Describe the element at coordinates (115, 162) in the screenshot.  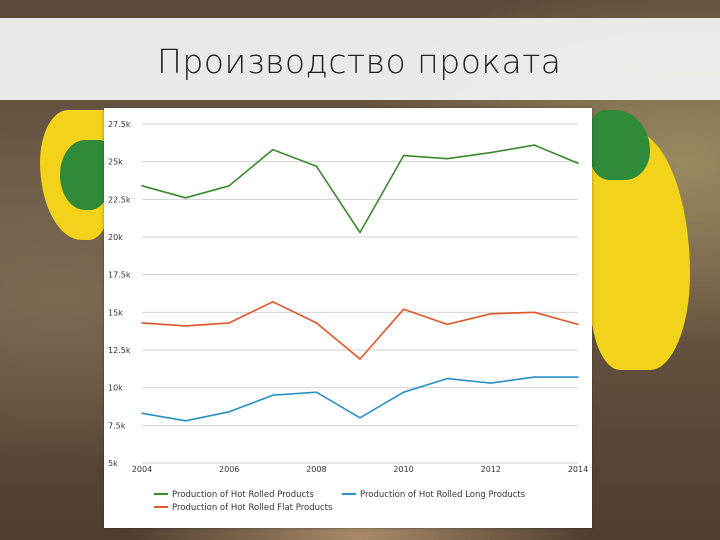
I see `y-tick-label: 25k` at that location.